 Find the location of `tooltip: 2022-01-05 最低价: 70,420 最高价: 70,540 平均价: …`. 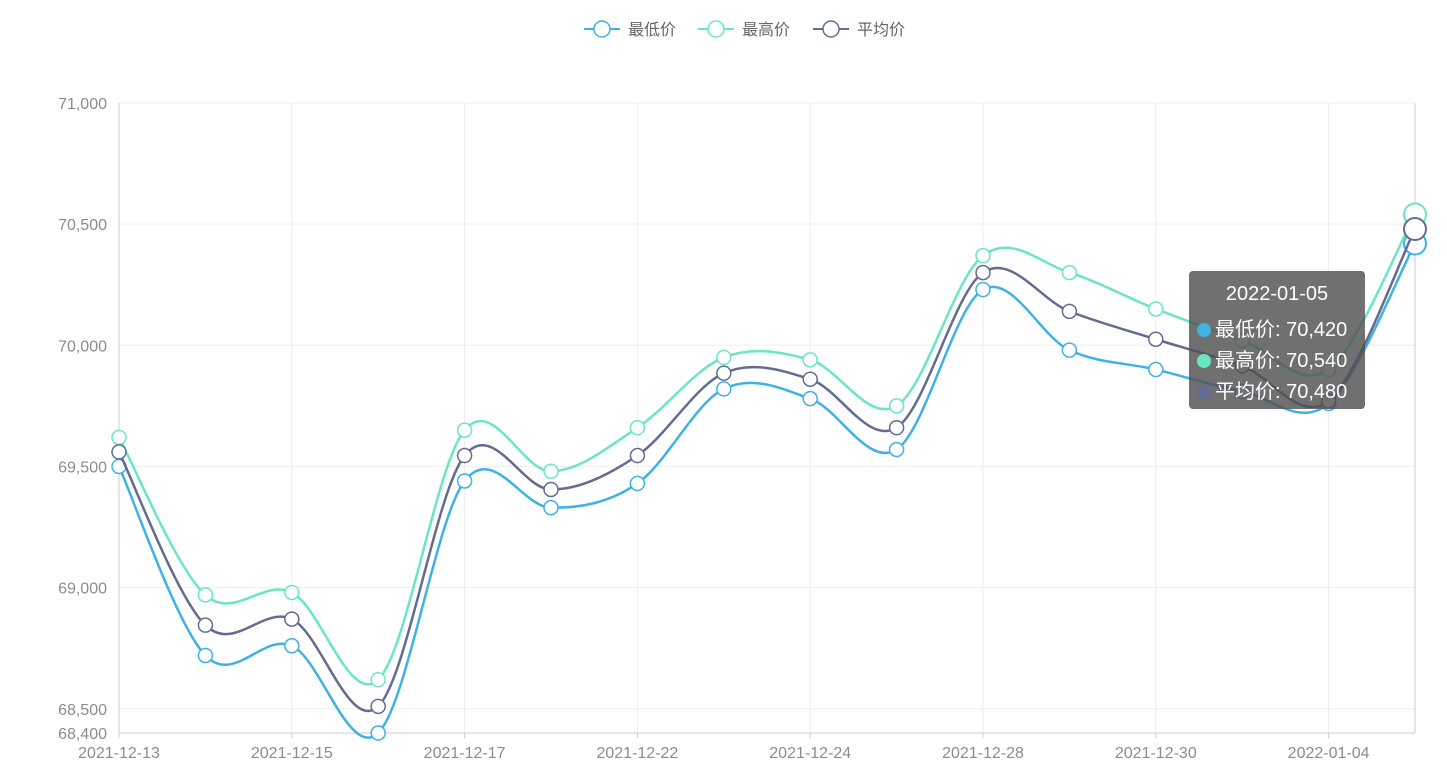

tooltip: 2022-01-05 最低价: 70,420 最高价: 70,540 平均价: … is located at coordinates (1277, 340).